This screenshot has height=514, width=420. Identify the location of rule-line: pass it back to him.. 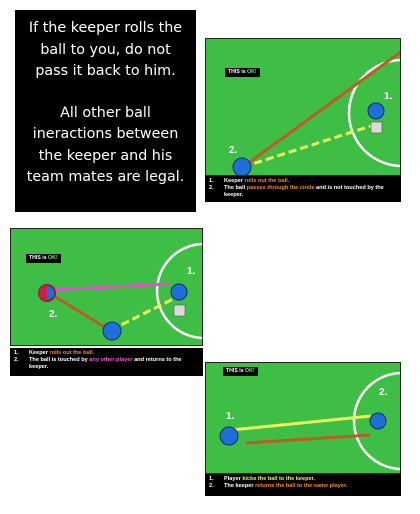
(105, 71).